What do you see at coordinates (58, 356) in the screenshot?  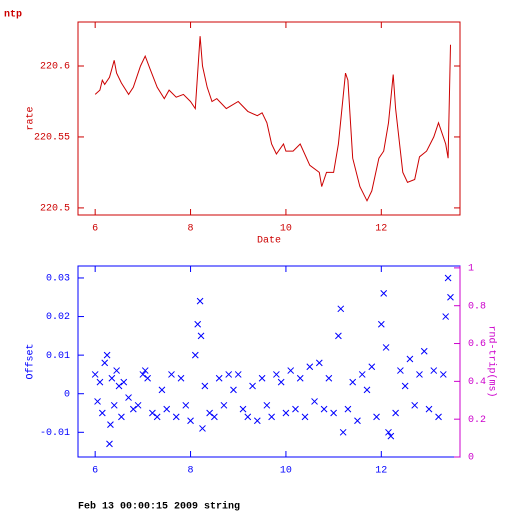 I see `y-tick-label: 0.01` at bounding box center [58, 356].